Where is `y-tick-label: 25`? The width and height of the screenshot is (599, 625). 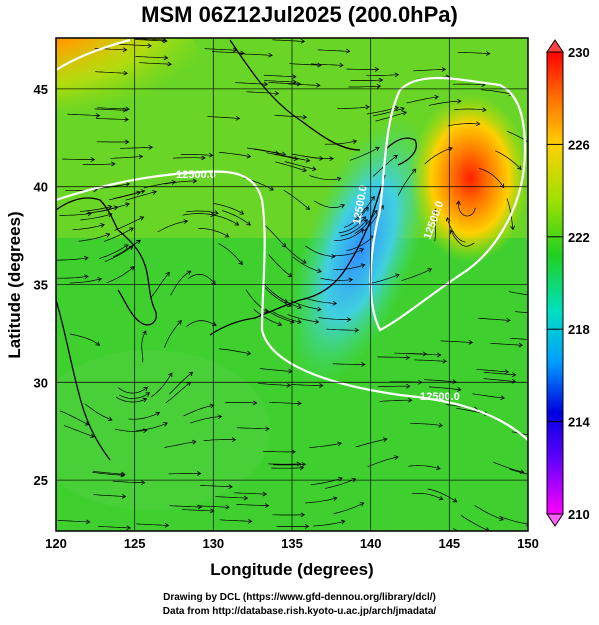 y-tick-label: 25 is located at coordinates (41, 480).